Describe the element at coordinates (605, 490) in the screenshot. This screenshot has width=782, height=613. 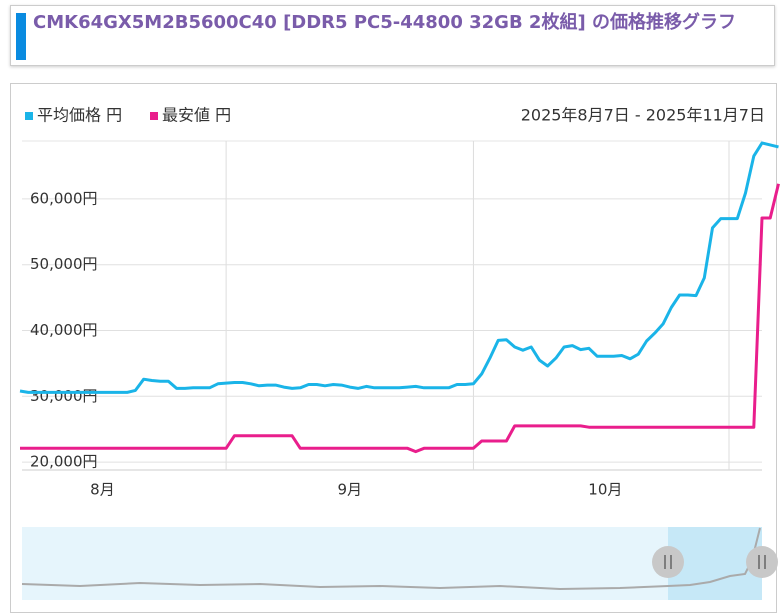
I see `x-tick-label: 10月` at that location.